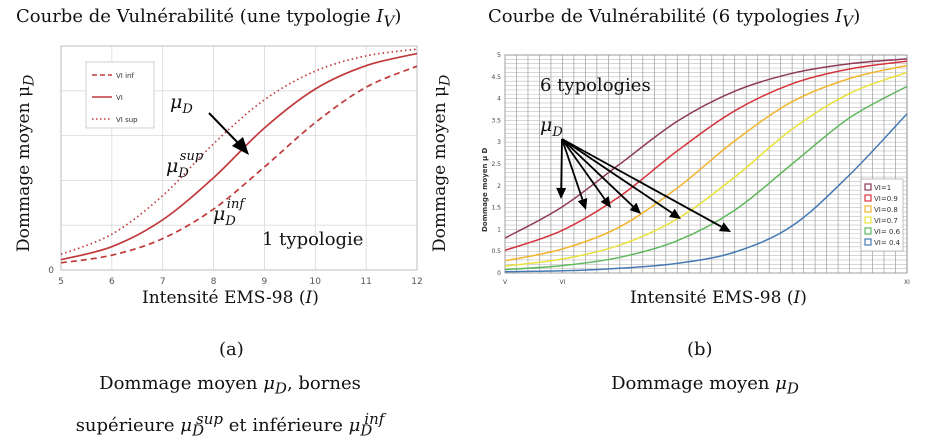 Image resolution: width=945 pixels, height=445 pixels. Describe the element at coordinates (285, 425) in the screenshot. I see `cap-a-l2-b: et inférieure` at that location.